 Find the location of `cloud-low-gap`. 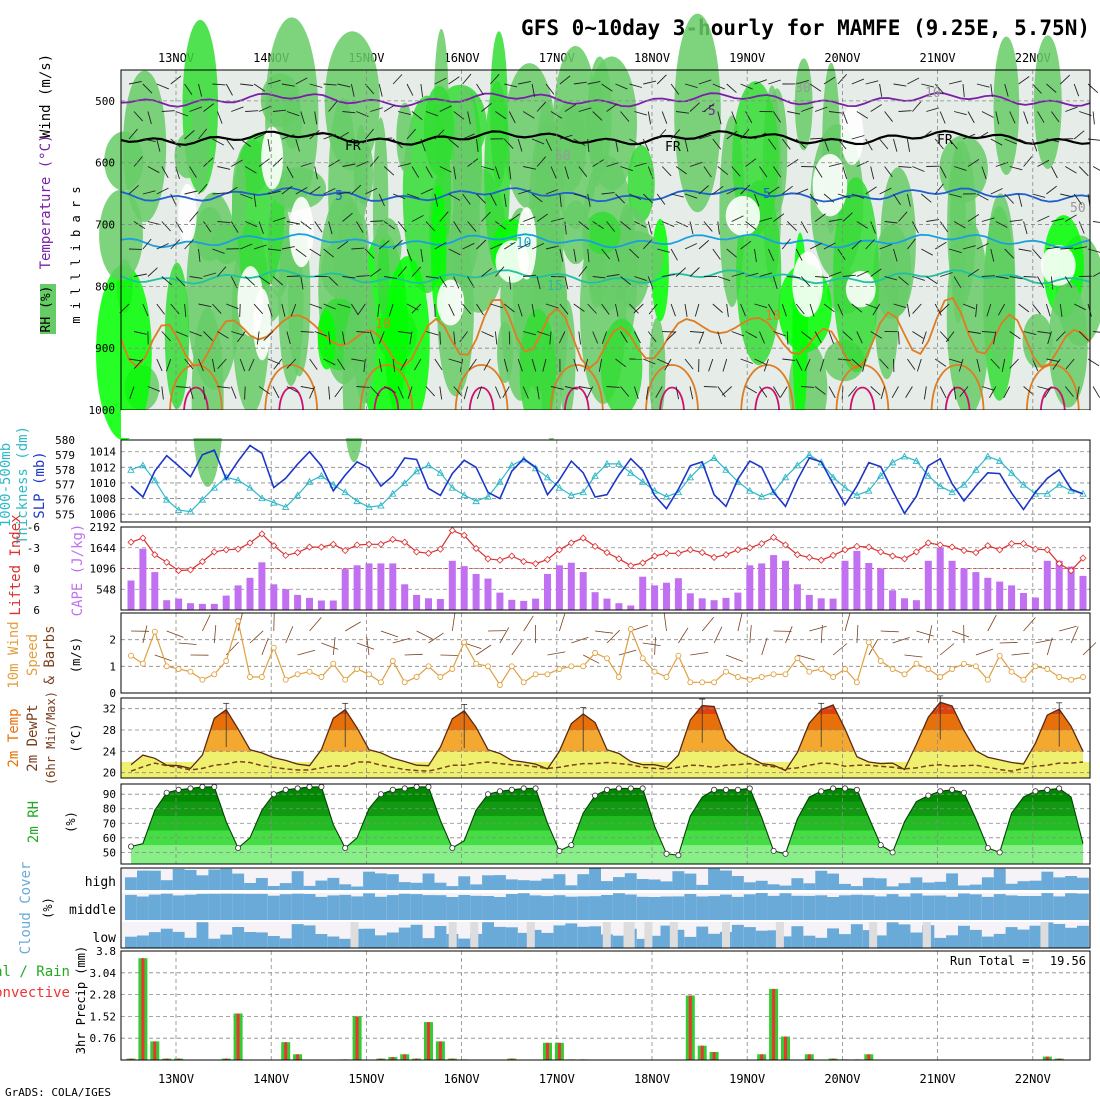

cloud-low-gap is located at coordinates (648, 935).